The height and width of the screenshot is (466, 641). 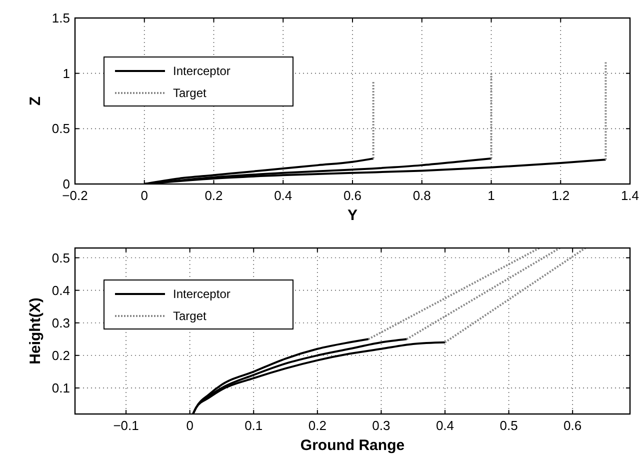 What do you see at coordinates (61, 290) in the screenshot?
I see `y-tick-label: 0.4` at bounding box center [61, 290].